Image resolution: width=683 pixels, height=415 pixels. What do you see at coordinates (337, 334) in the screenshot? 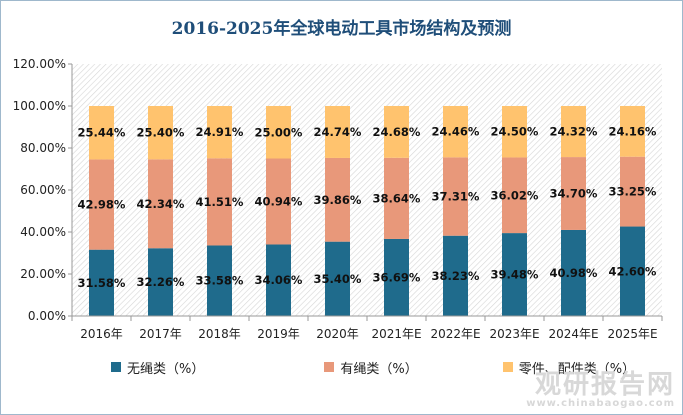
I see `x-tick-label: 2020年` at bounding box center [337, 334].